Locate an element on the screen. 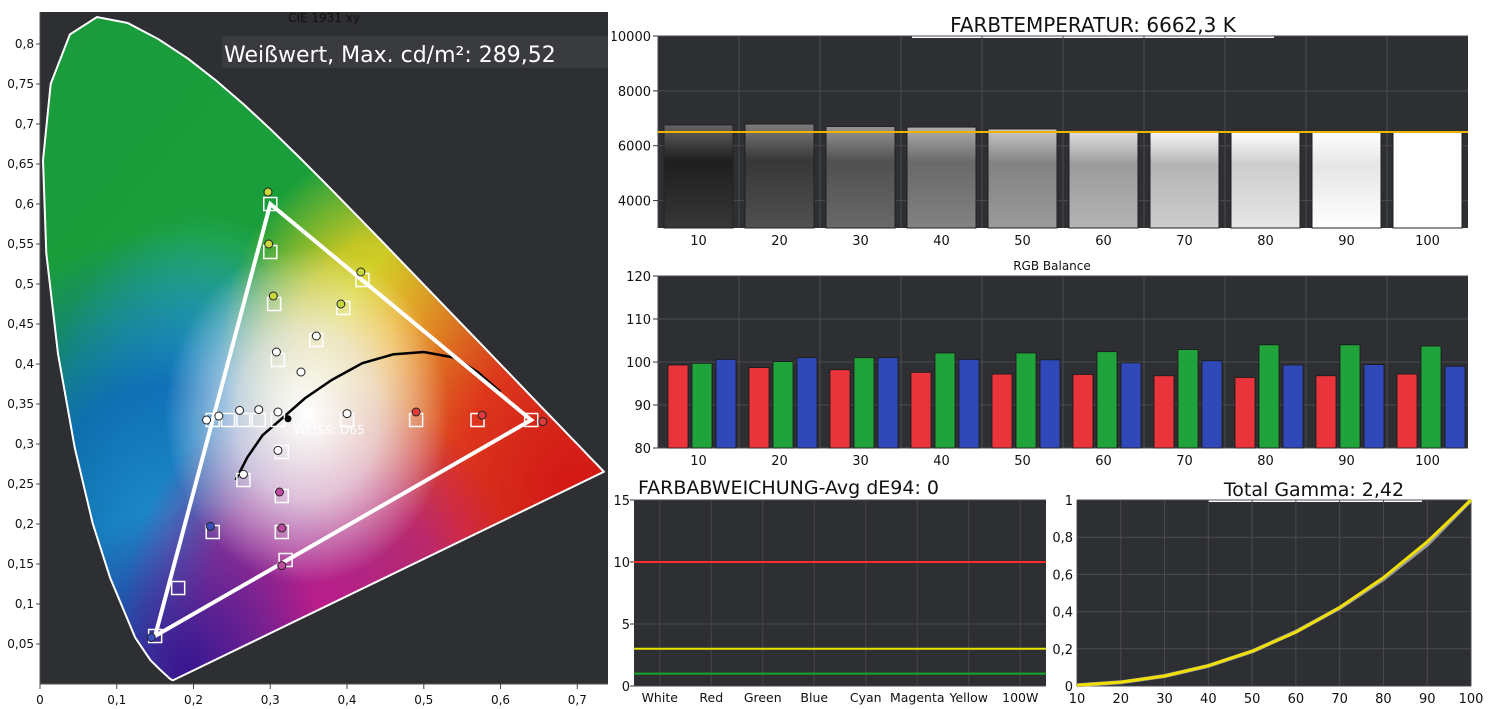 Image resolution: width=1500 pixels, height=709 pixels. ct-bars is located at coordinates (1063, 176).